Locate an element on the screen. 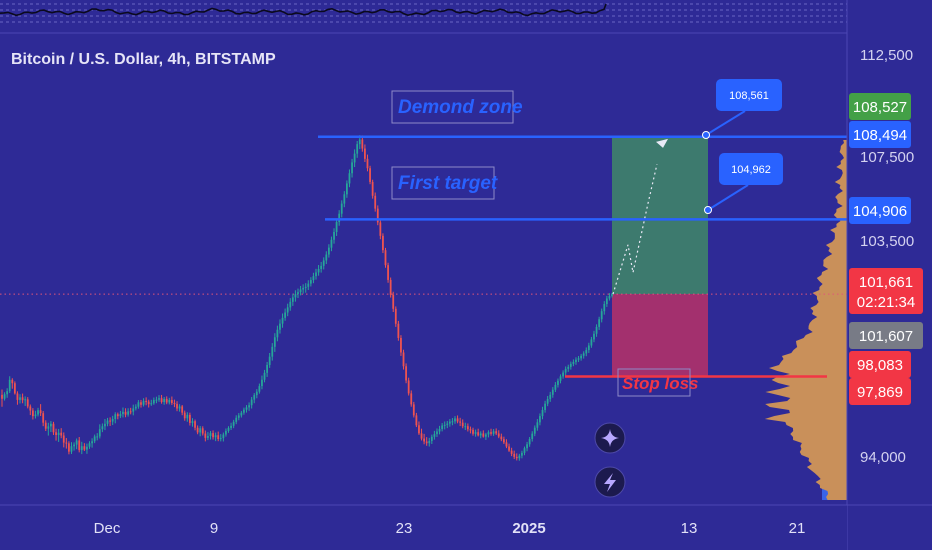  time-tick-9: 9 is located at coordinates (214, 528).